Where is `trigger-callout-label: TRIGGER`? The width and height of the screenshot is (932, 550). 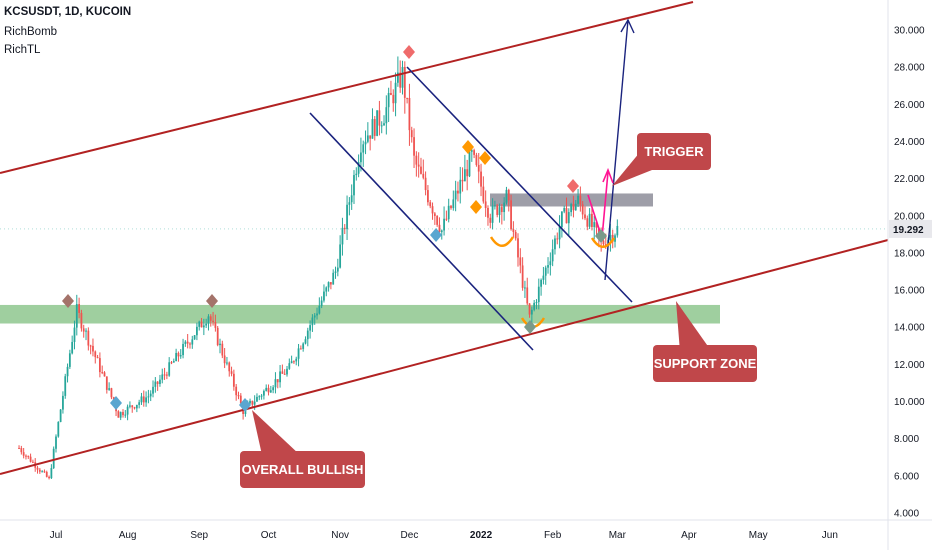 trigger-callout-label: TRIGGER is located at coordinates (674, 151).